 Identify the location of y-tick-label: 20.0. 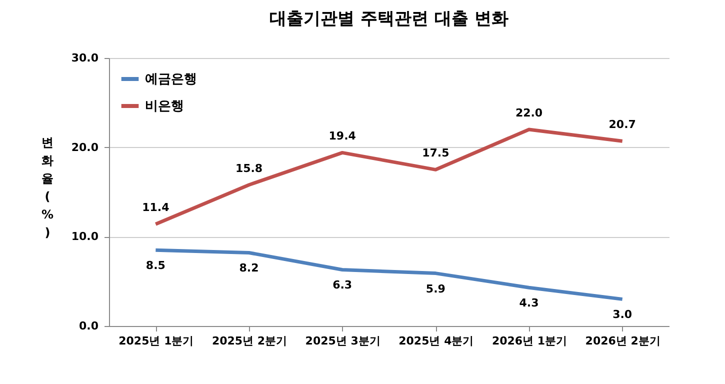
(85, 147).